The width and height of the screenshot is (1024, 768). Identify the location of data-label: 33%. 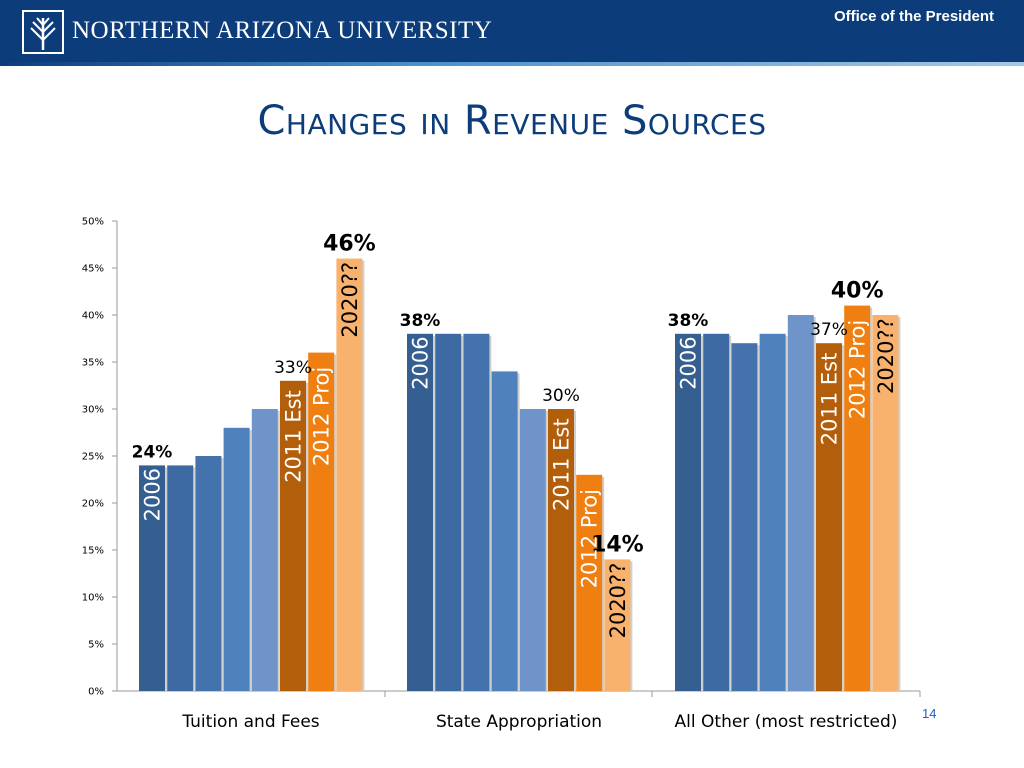
(293, 368).